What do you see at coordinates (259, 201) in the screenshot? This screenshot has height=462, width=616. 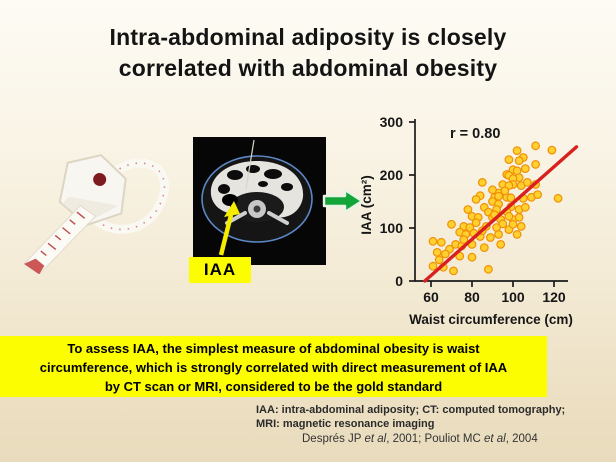 I see `abdominal-ct-scan-image` at bounding box center [259, 201].